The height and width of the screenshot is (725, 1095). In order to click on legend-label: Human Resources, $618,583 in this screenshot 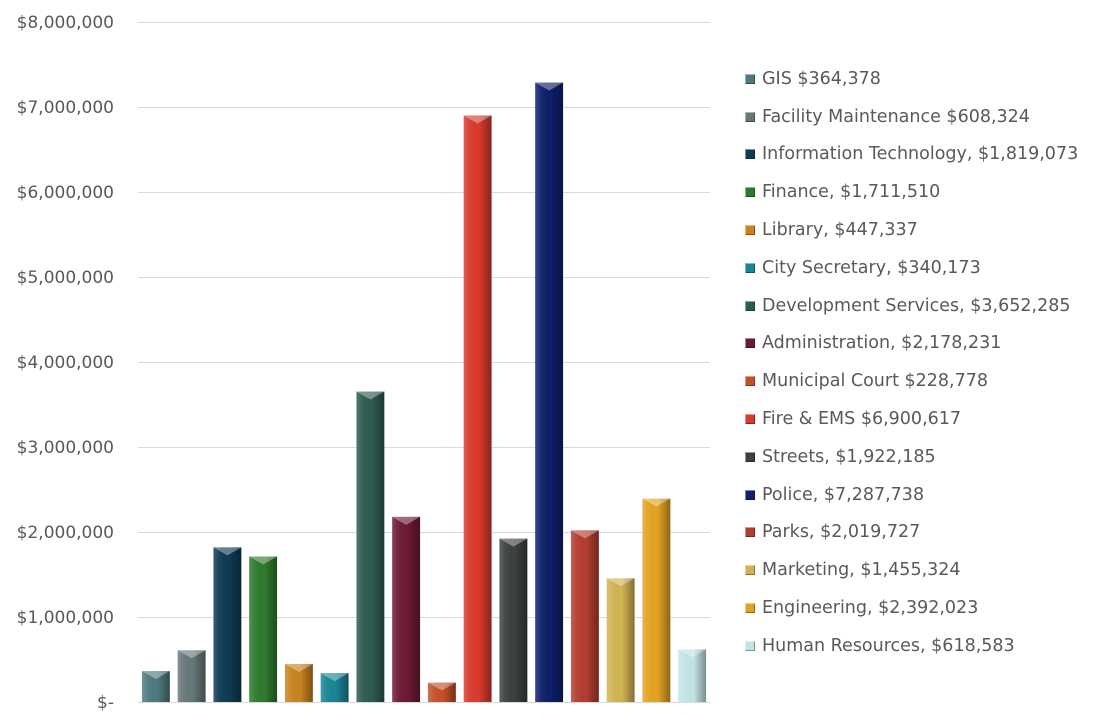, I will do `click(888, 645)`.